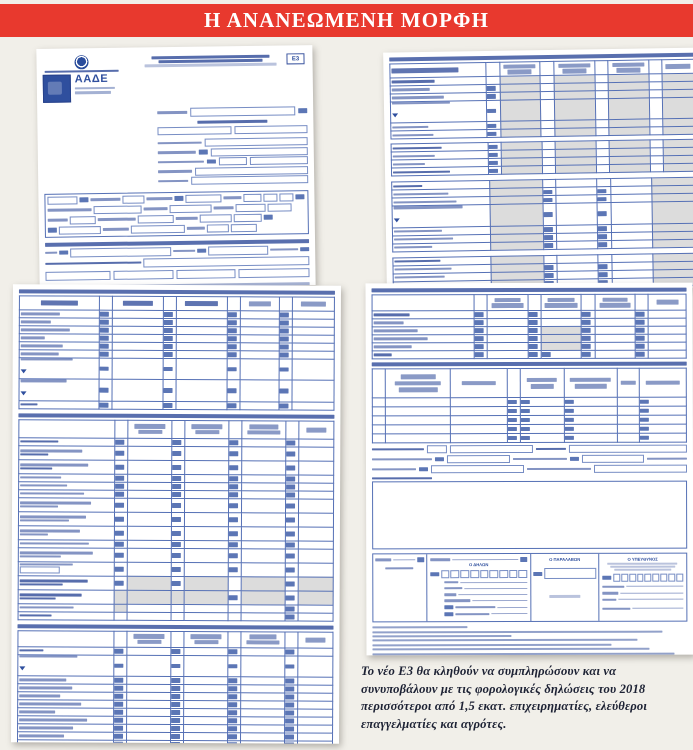 This screenshot has height=750, width=693. I want to click on signature-label-receiver: Ο ΠΑΡΑΛΑΒΩΝ, so click(565, 560).